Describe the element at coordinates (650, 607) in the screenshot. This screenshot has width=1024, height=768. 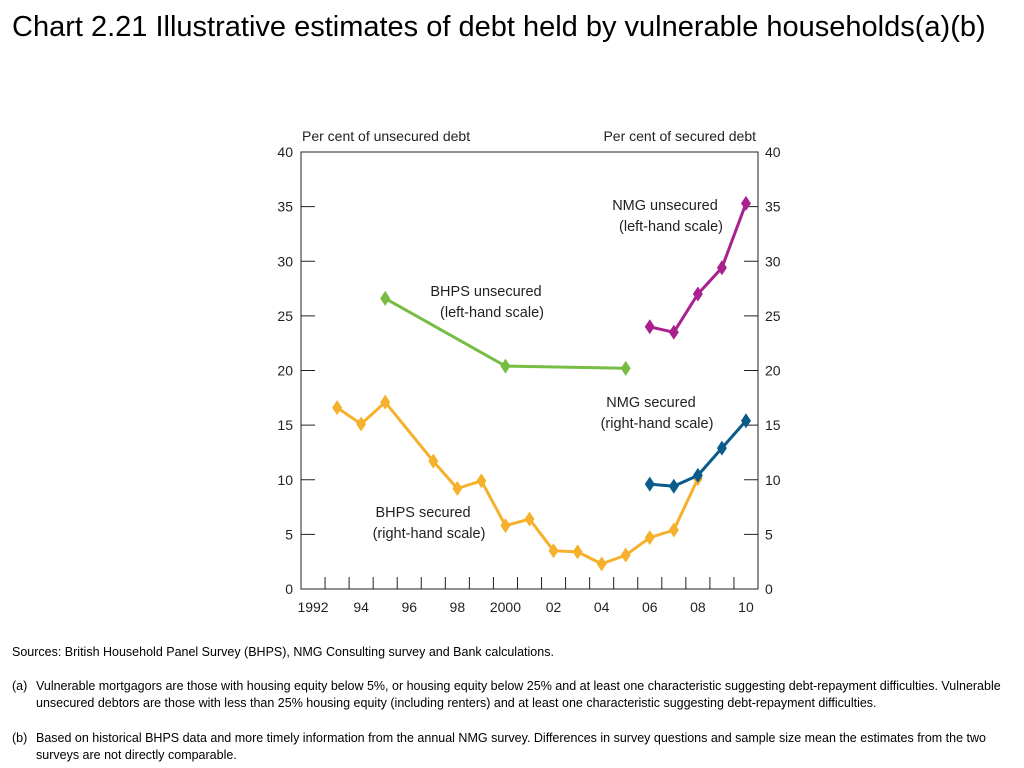
I see `x-tick-label: 06` at that location.